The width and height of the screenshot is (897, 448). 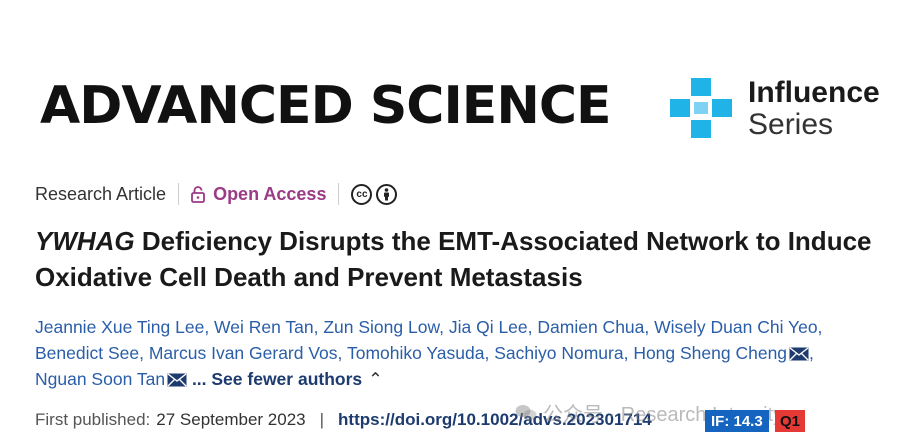 What do you see at coordinates (264, 327) in the screenshot?
I see `author-link: Wei Ren Tan` at bounding box center [264, 327].